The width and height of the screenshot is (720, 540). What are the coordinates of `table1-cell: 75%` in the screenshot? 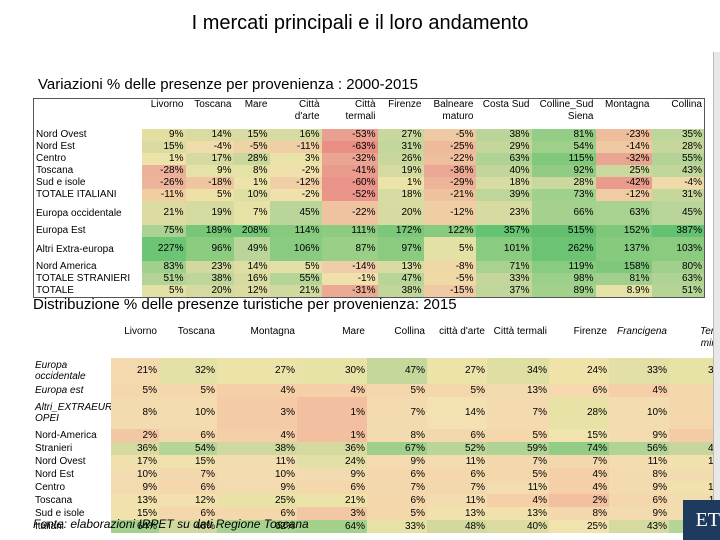 It's located at (163, 231).